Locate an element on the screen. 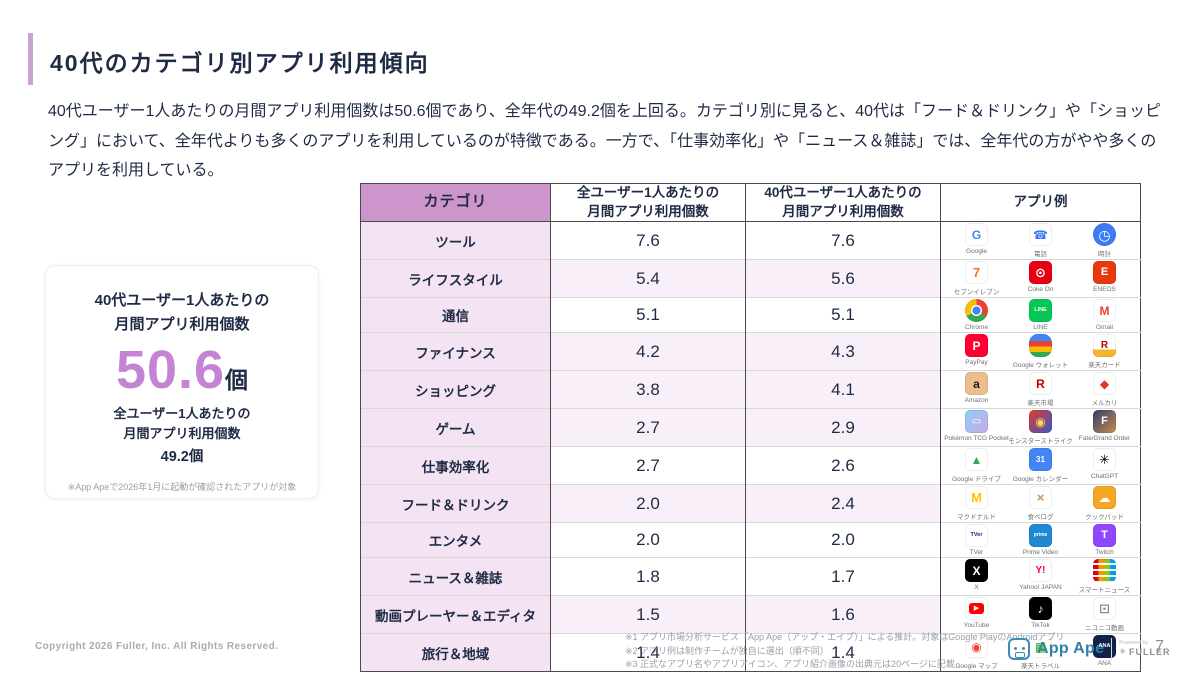 This screenshot has width=1200, height=675. google-calendar-icon: 31 is located at coordinates (1040, 459).